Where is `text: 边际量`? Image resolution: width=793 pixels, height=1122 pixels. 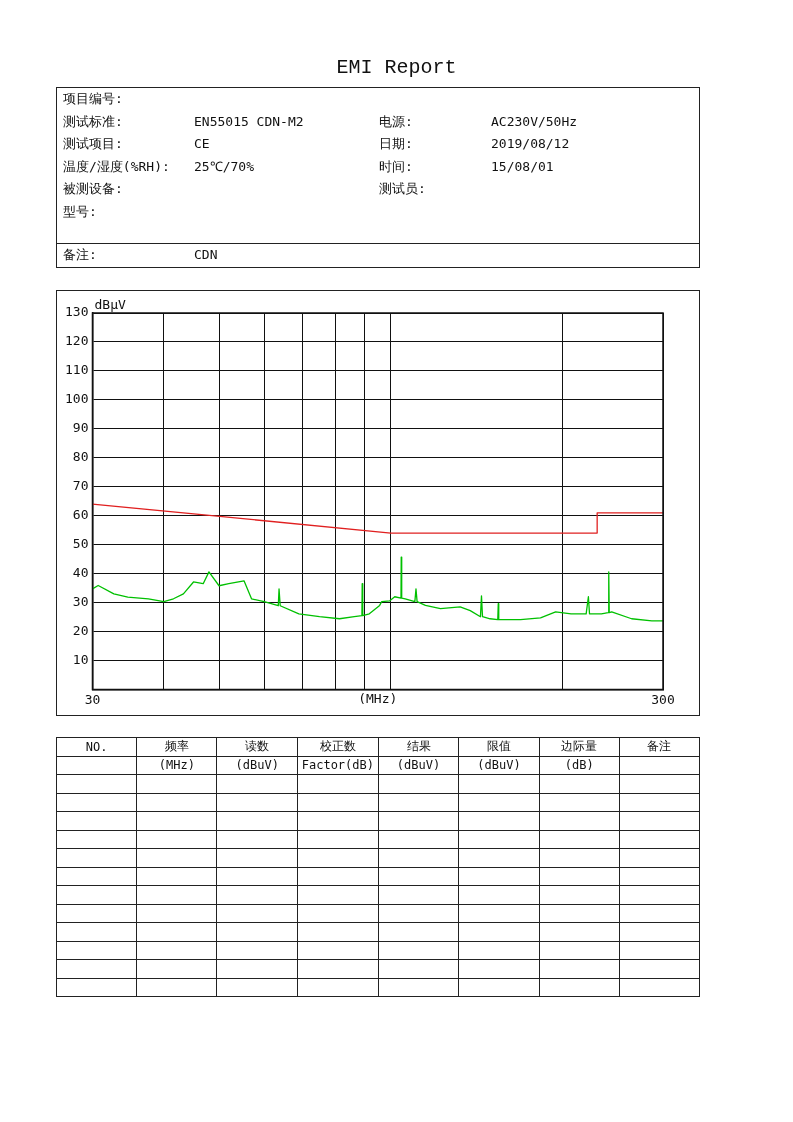
text: 边际量 is located at coordinates (579, 746).